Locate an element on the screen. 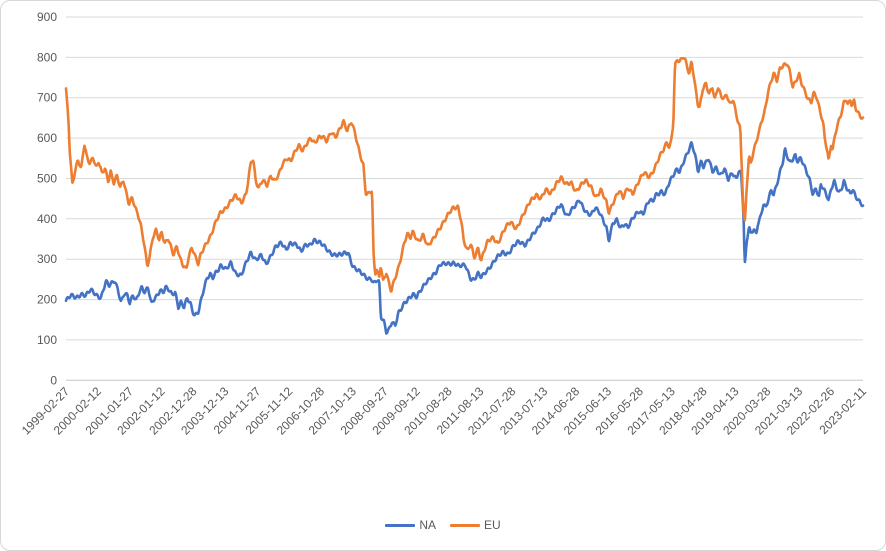 The image size is (886, 551). legend-item-eu: EU is located at coordinates (475, 525).